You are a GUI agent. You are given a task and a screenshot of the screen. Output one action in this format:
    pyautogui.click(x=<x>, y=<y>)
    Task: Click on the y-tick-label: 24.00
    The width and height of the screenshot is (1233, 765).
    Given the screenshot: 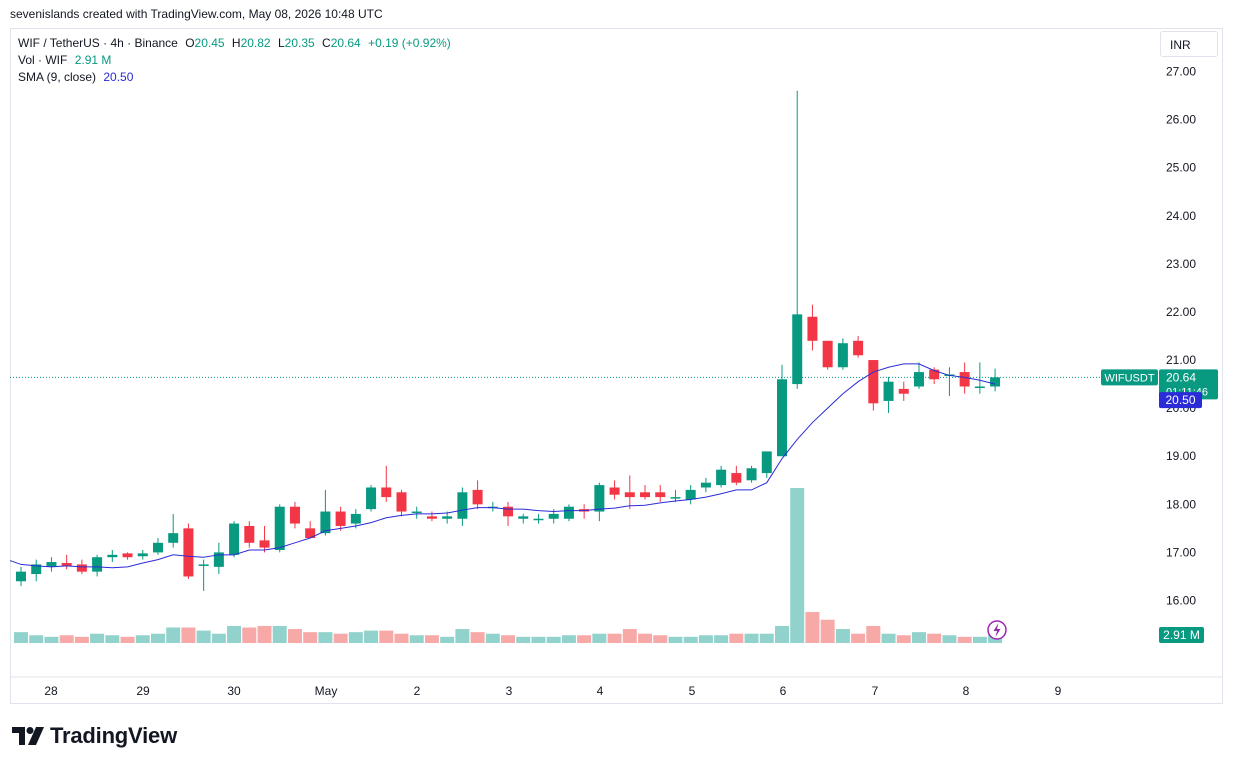 What is the action you would take?
    pyautogui.click(x=1181, y=216)
    